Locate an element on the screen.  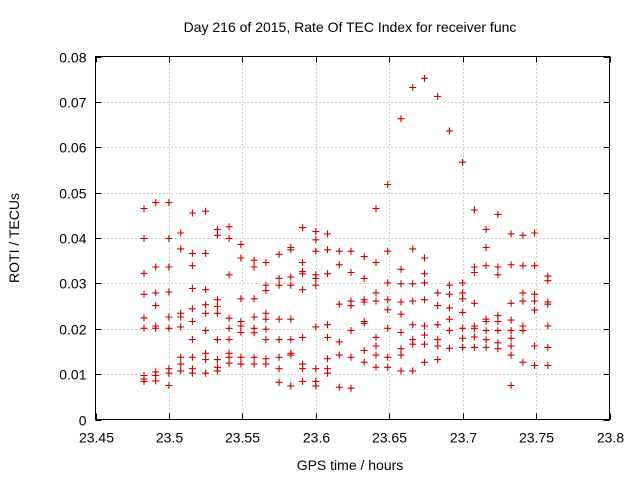
y-tick-label: 0.07 is located at coordinates (72, 103).